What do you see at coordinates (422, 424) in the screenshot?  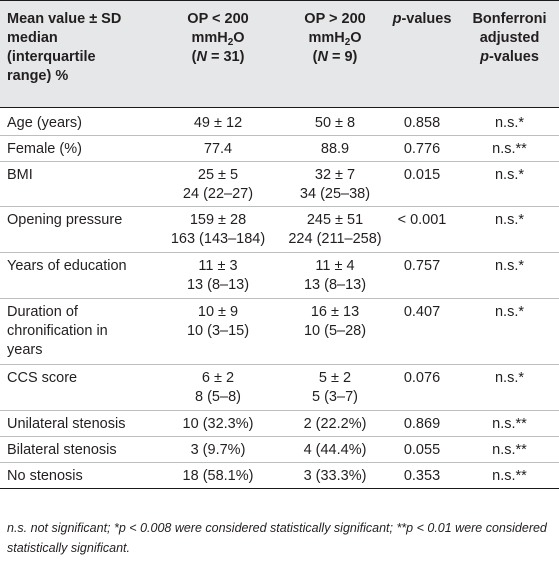 I see `cell-p-value: 0.869` at bounding box center [422, 424].